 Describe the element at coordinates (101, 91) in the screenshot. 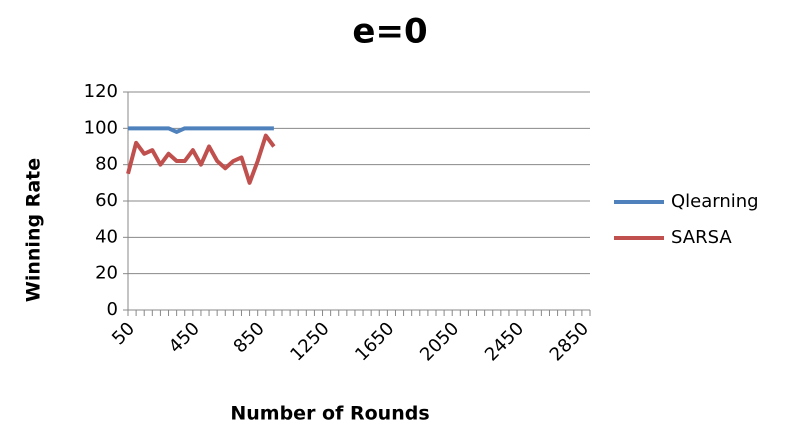

I see `y-tick-label: 120` at that location.